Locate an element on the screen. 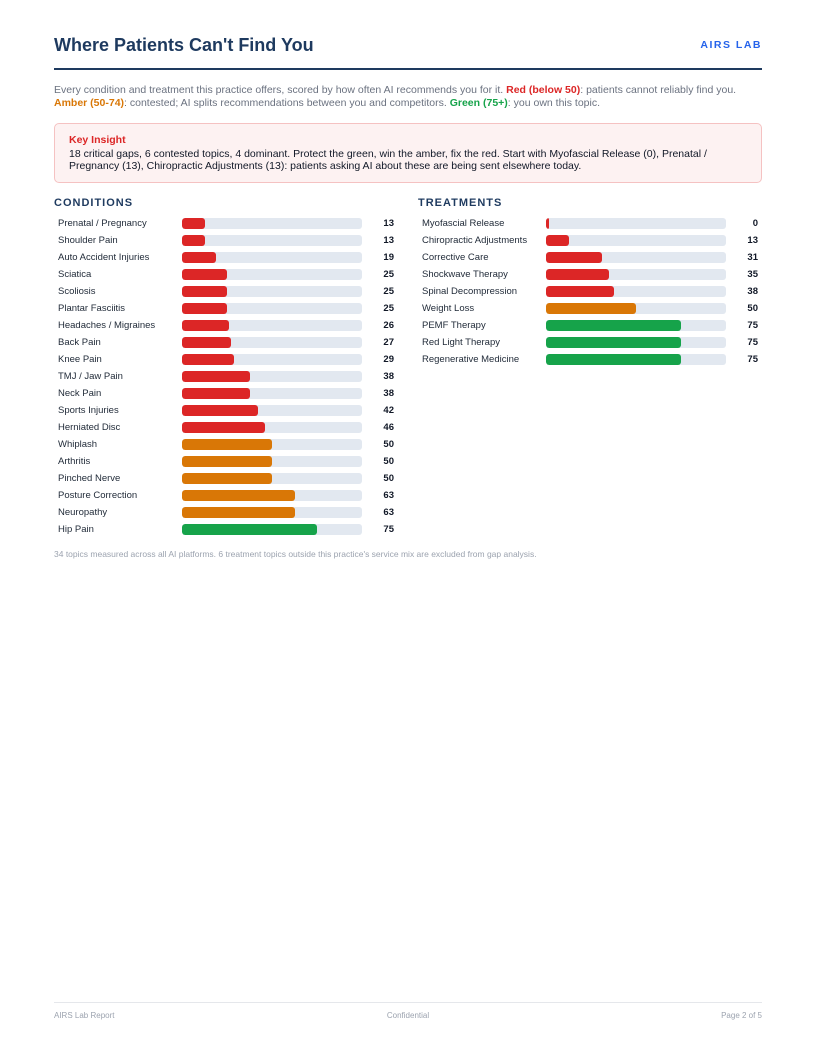  bar-label: Prenatal / Pregnancy is located at coordinates (102, 223).